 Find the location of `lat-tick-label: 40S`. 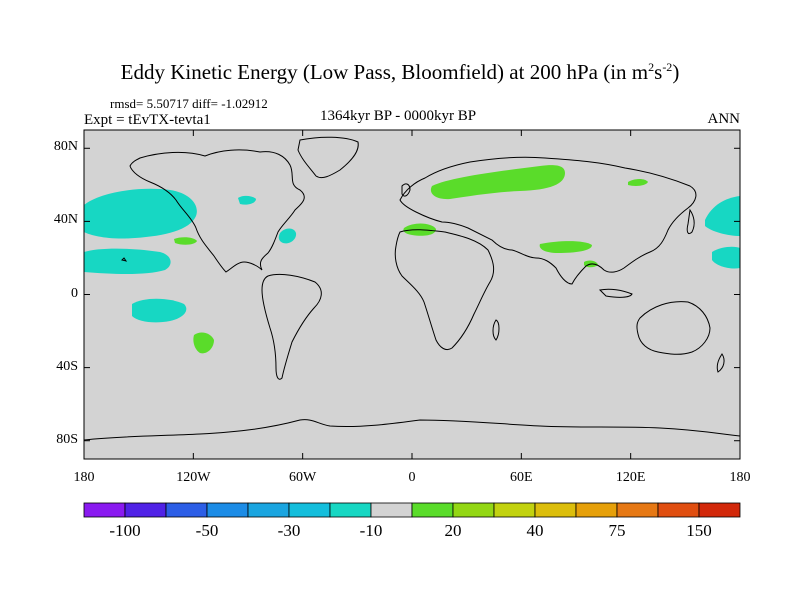

lat-tick-label: 40S is located at coordinates (67, 366).